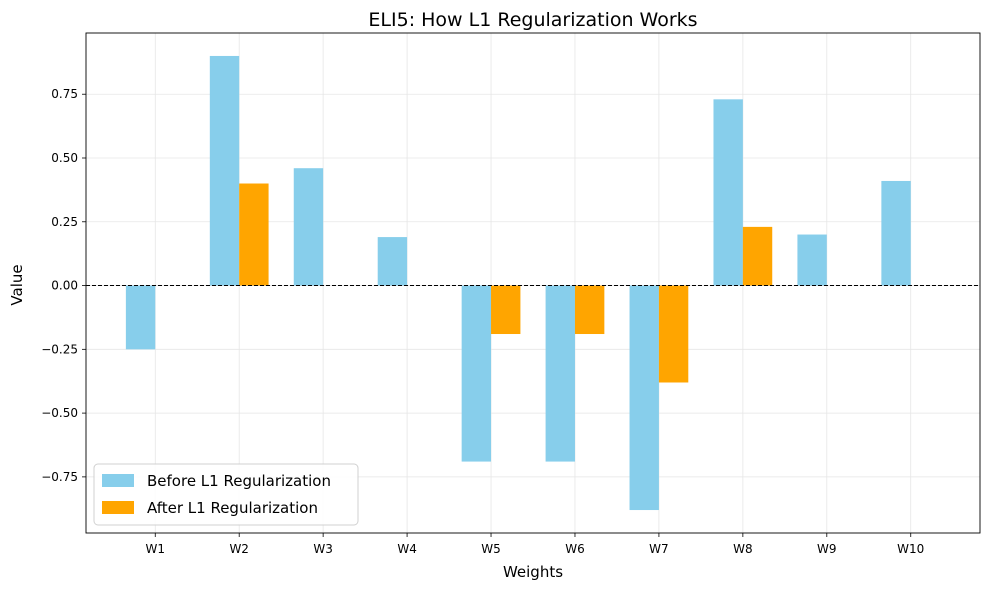 This screenshot has height=590, width=990. I want to click on y-tick-label: 0.50, so click(64, 158).